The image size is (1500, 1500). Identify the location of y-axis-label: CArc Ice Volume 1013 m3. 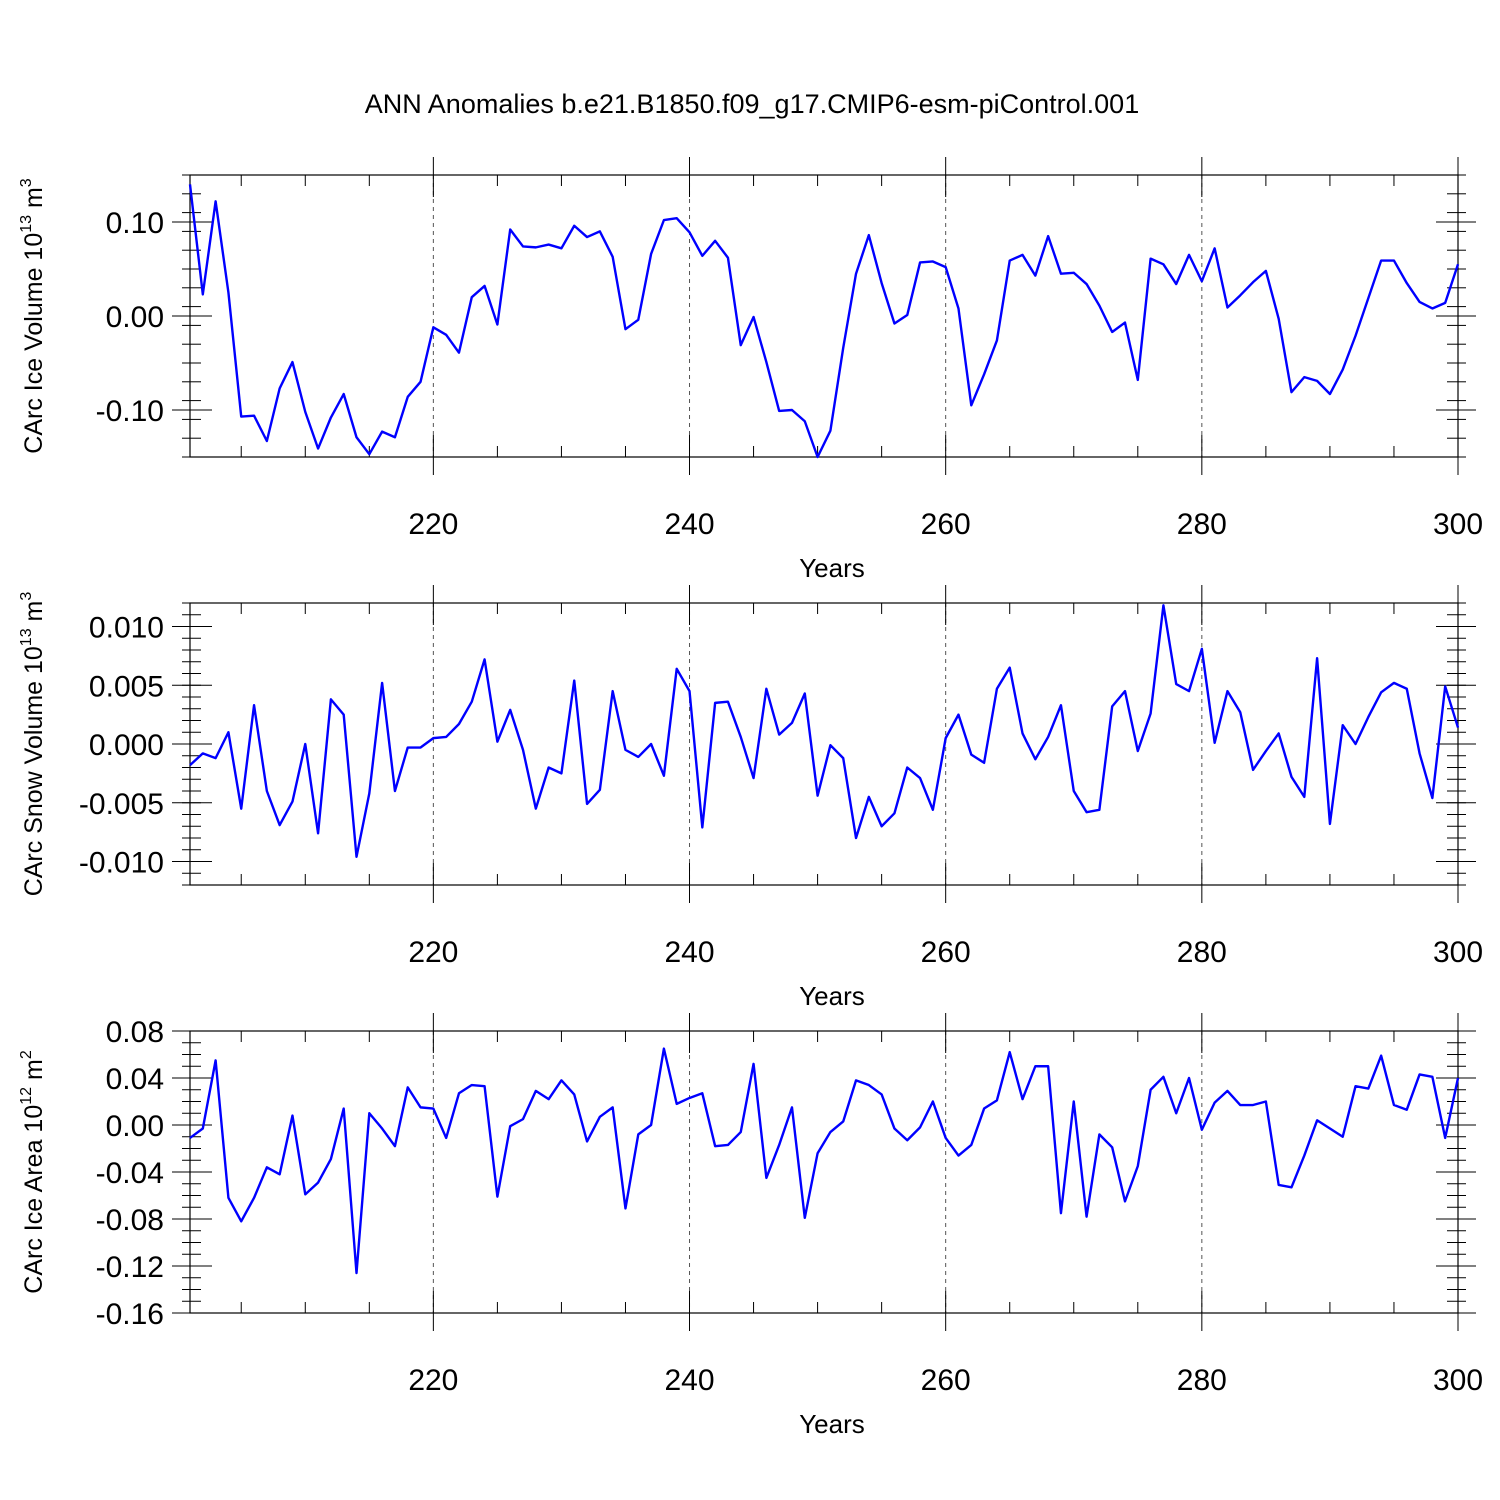
(33, 316).